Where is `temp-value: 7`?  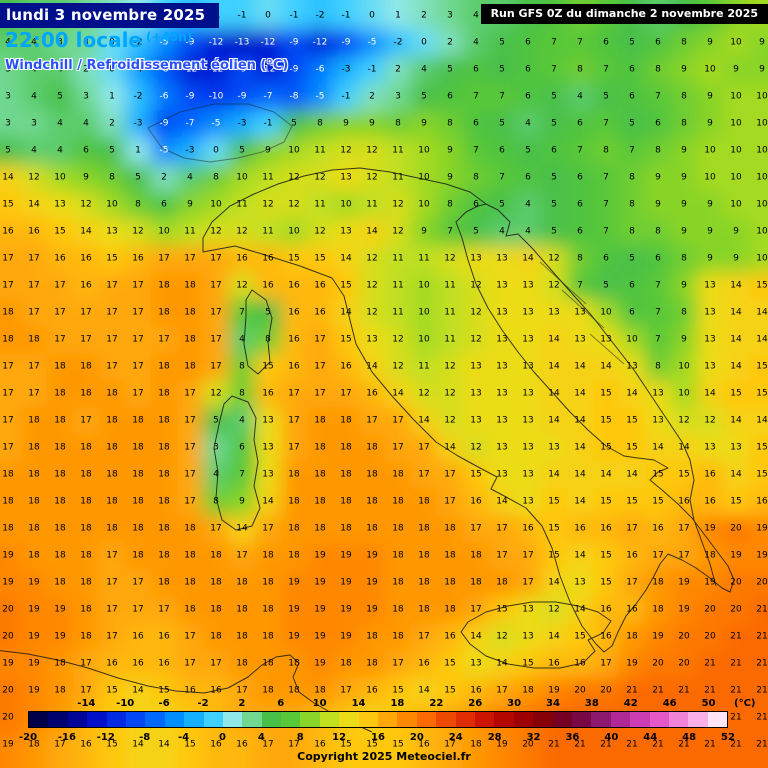
temp-value: 7 is located at coordinates (658, 339).